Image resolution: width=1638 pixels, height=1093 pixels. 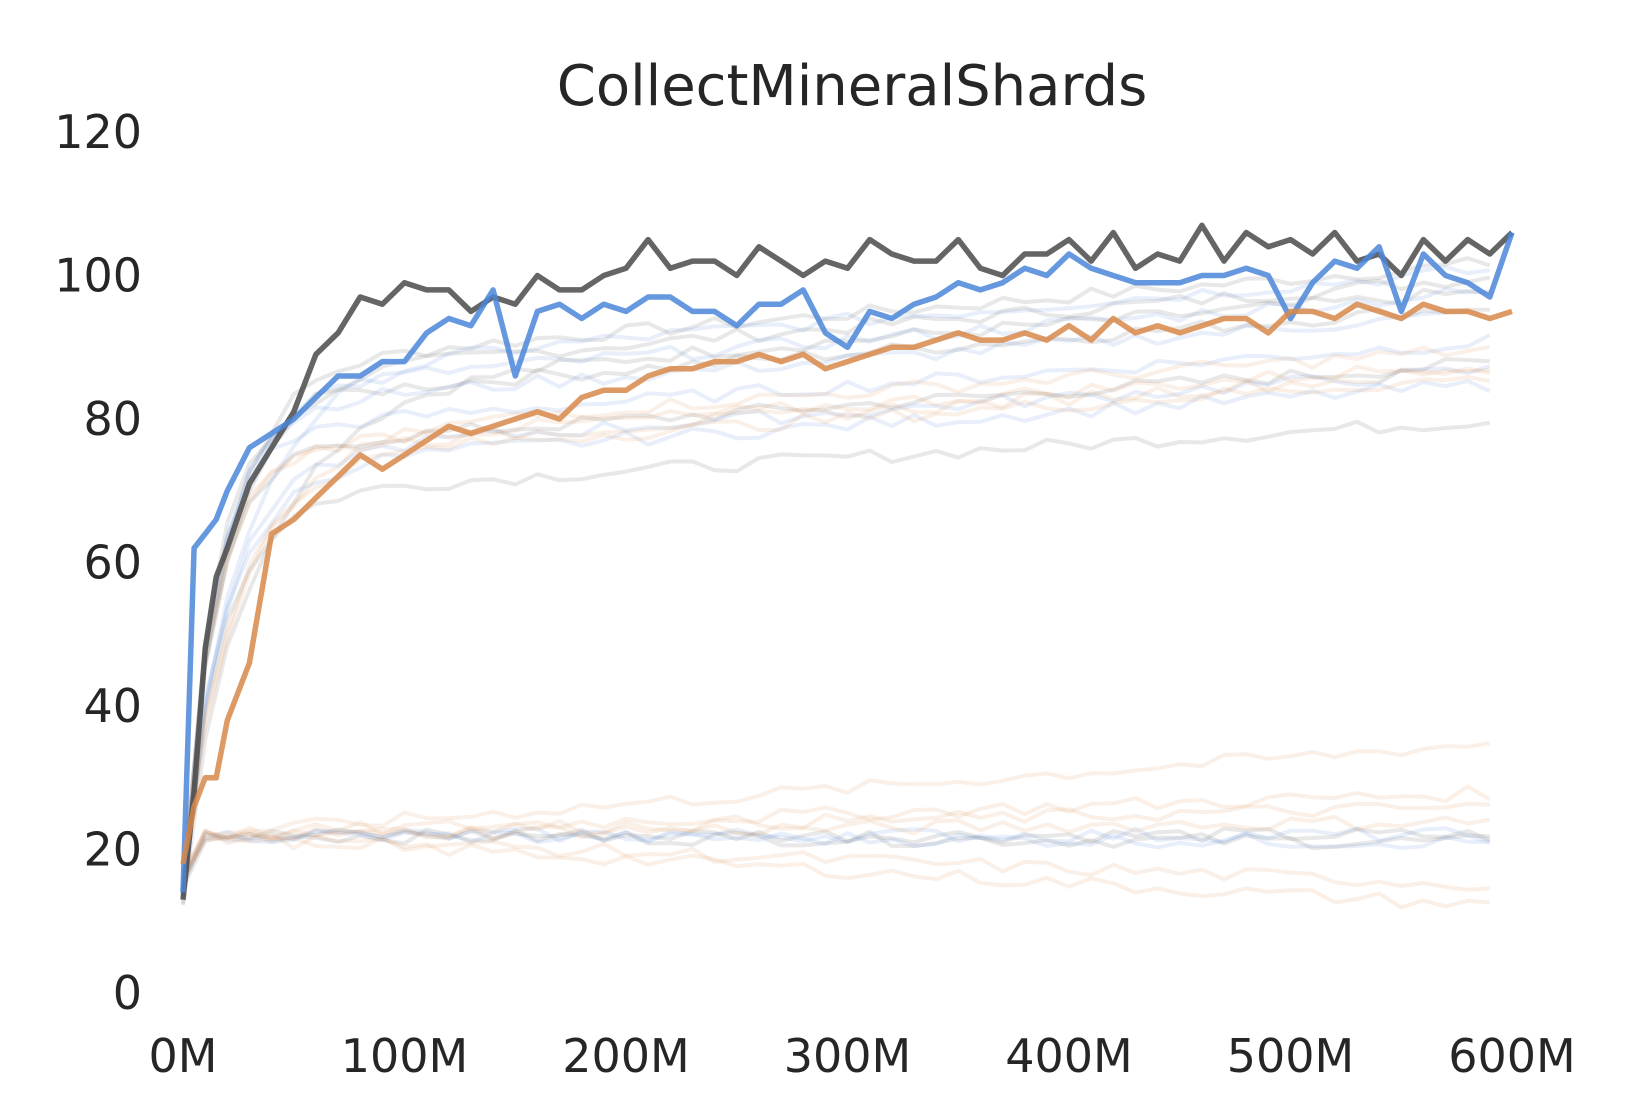 I want to click on x-tick-label: 300M, so click(x=848, y=1056).